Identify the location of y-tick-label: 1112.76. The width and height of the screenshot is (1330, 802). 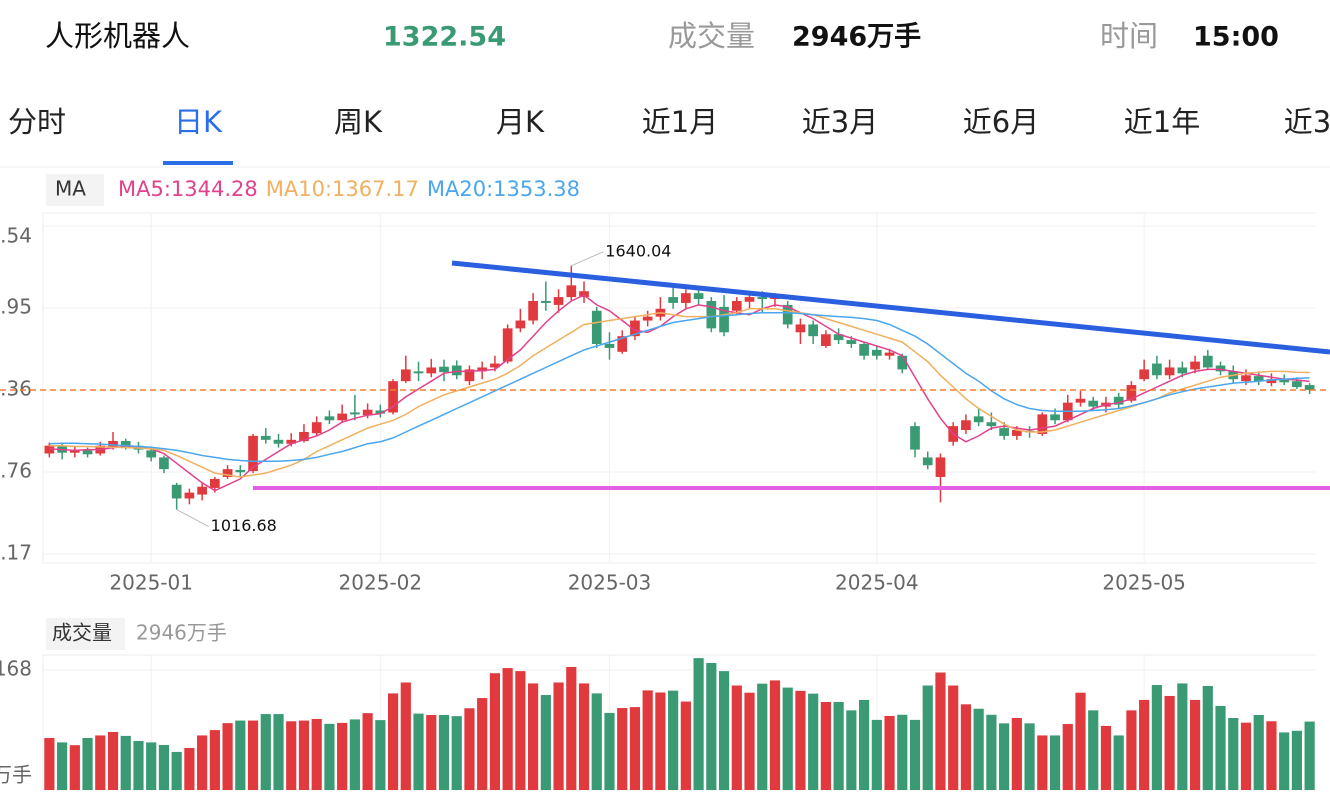
(16, 470).